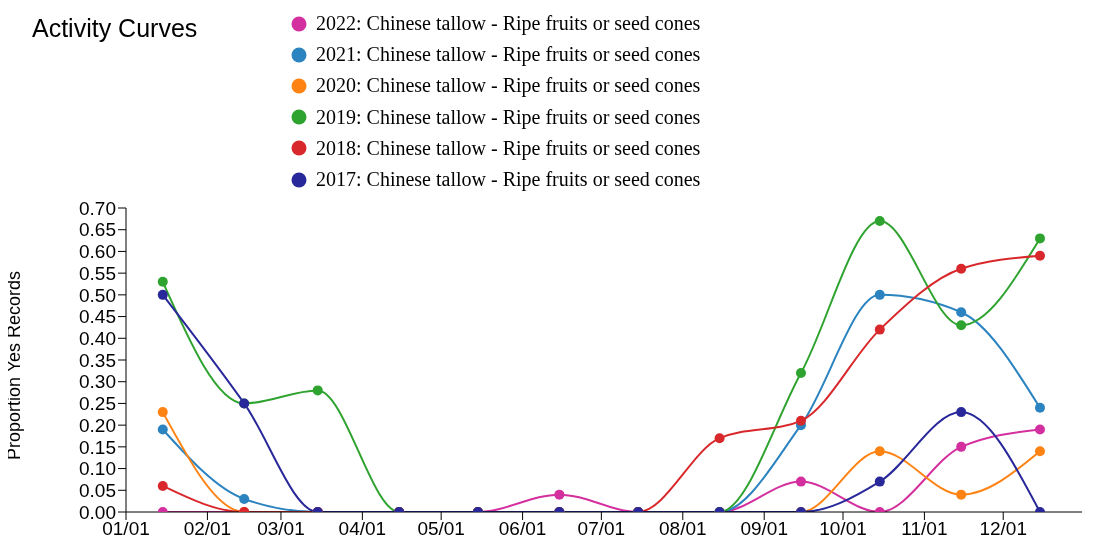  I want to click on x-tick-label: 06/01, so click(522, 529).